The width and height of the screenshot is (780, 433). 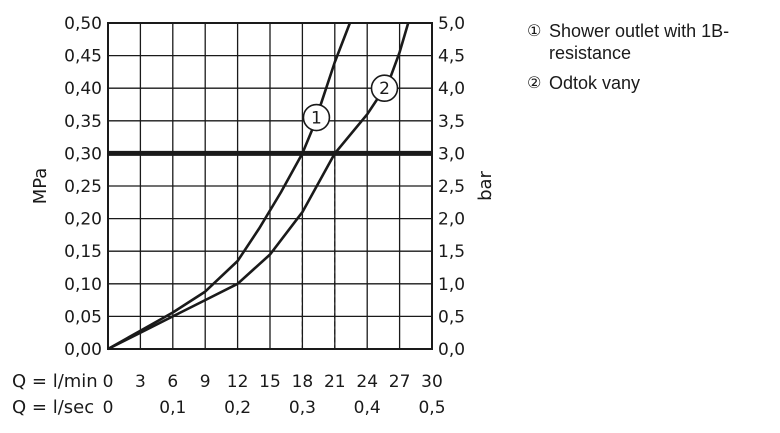 I want to click on series-marker-label-1: 1, so click(x=316, y=119).